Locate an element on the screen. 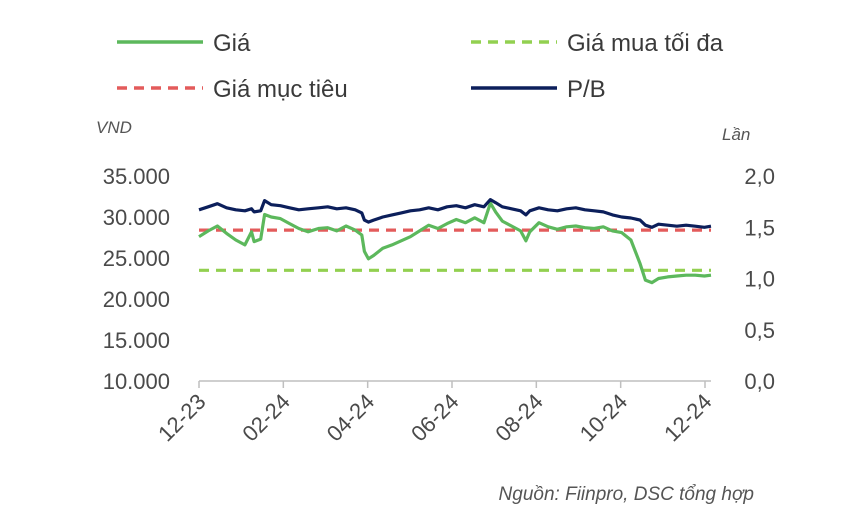 The height and width of the screenshot is (529, 844). y-left-tick-label: 20.000 is located at coordinates (136, 299).